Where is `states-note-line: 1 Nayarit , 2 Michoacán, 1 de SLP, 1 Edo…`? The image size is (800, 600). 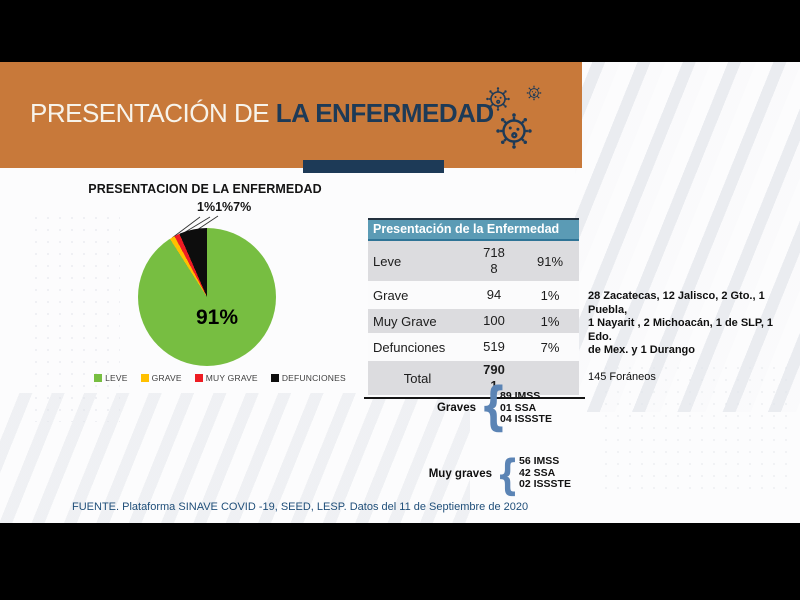
states-note-line: 1 Nayarit , 2 Michoacán, 1 de SLP, 1 Edo… is located at coordinates (681, 330).